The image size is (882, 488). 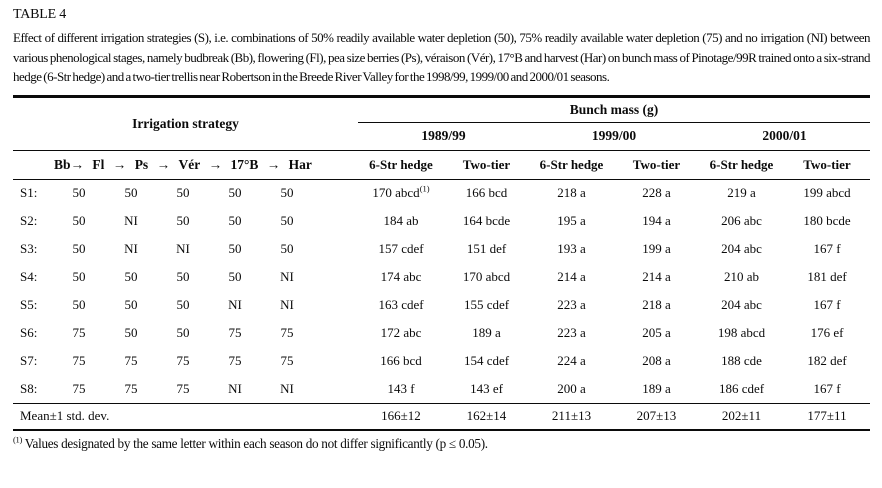 I want to click on spacer-header-cell, so click(x=335, y=165).